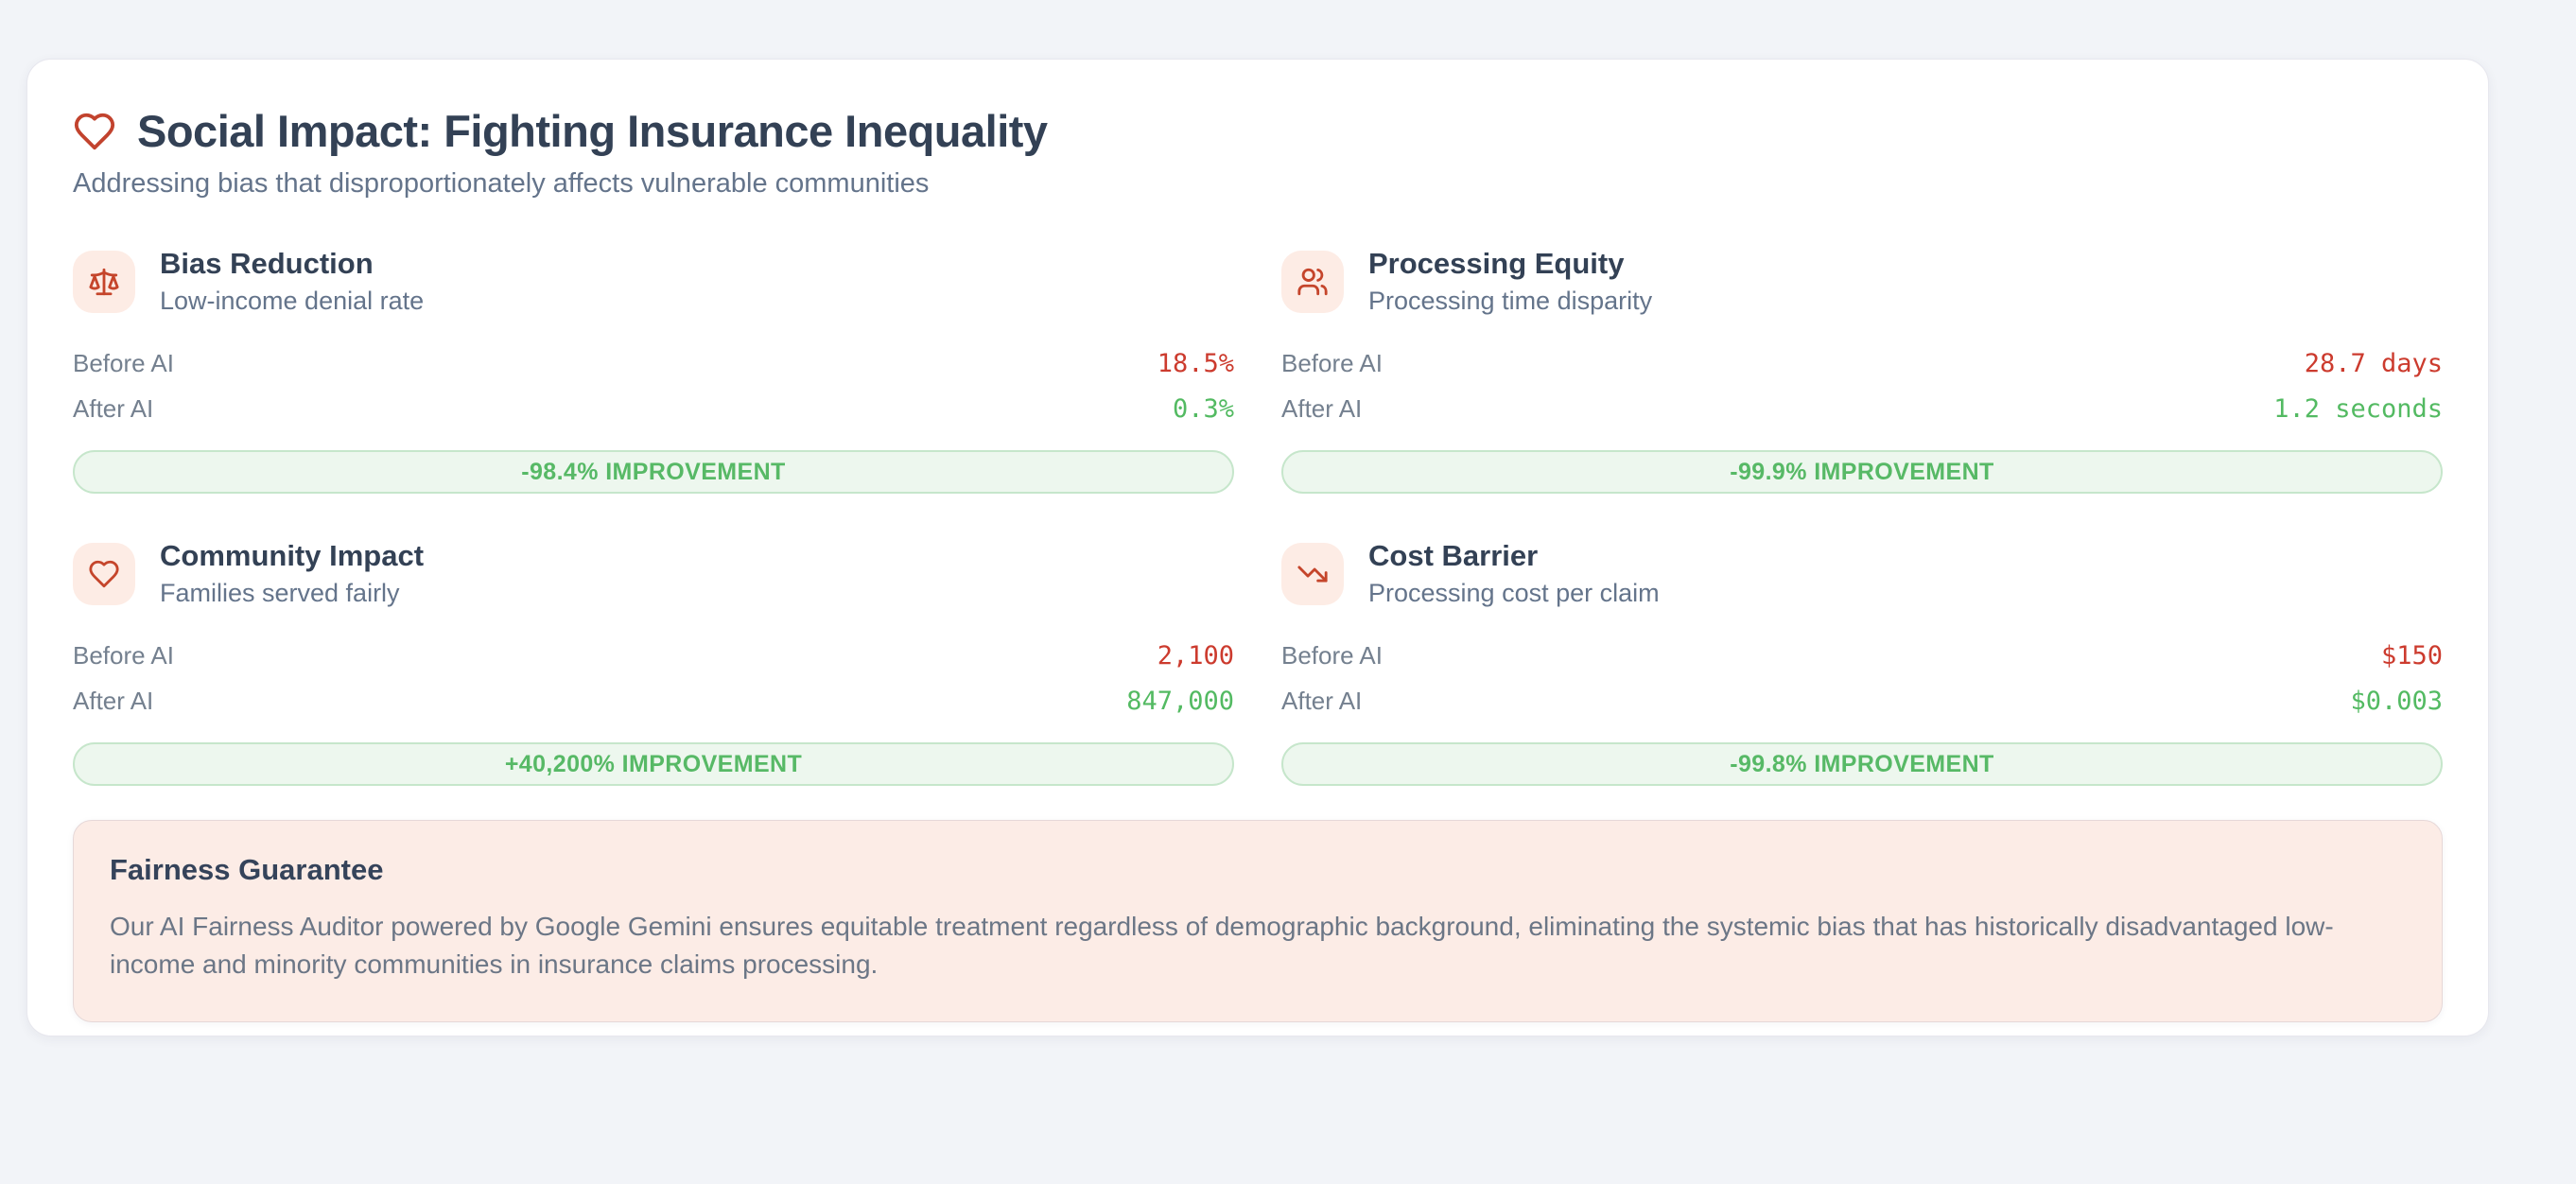  I want to click on before-ai-value: $150, so click(2411, 655).